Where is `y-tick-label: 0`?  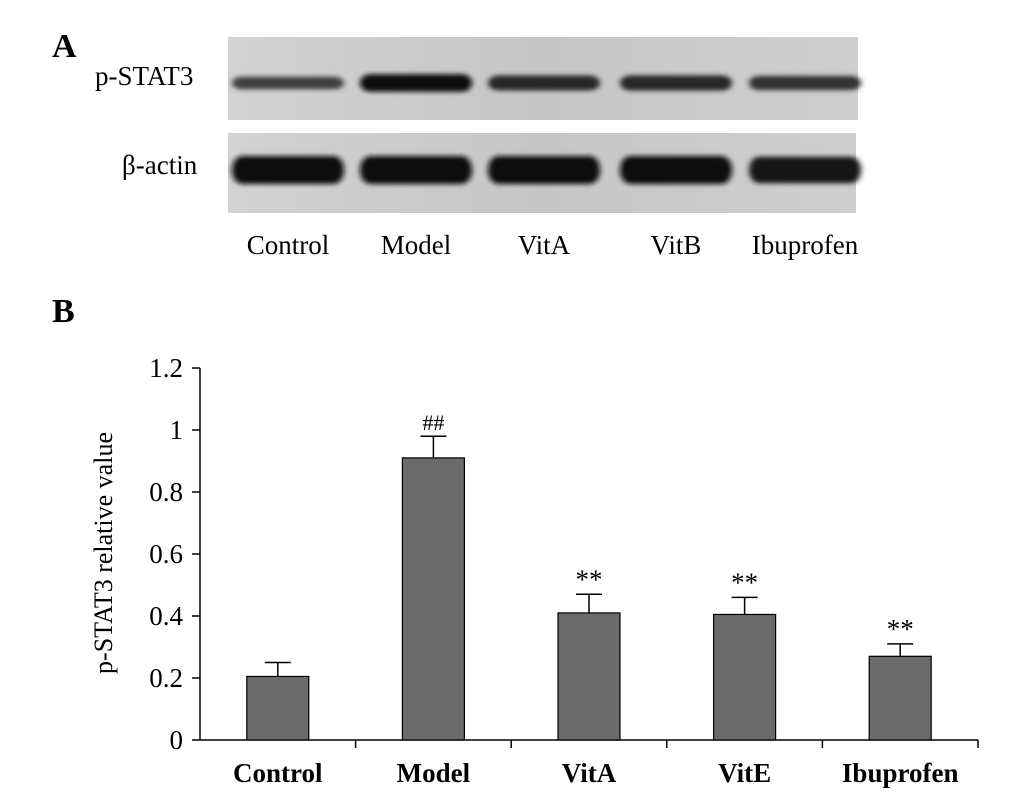 y-tick-label: 0 is located at coordinates (177, 740).